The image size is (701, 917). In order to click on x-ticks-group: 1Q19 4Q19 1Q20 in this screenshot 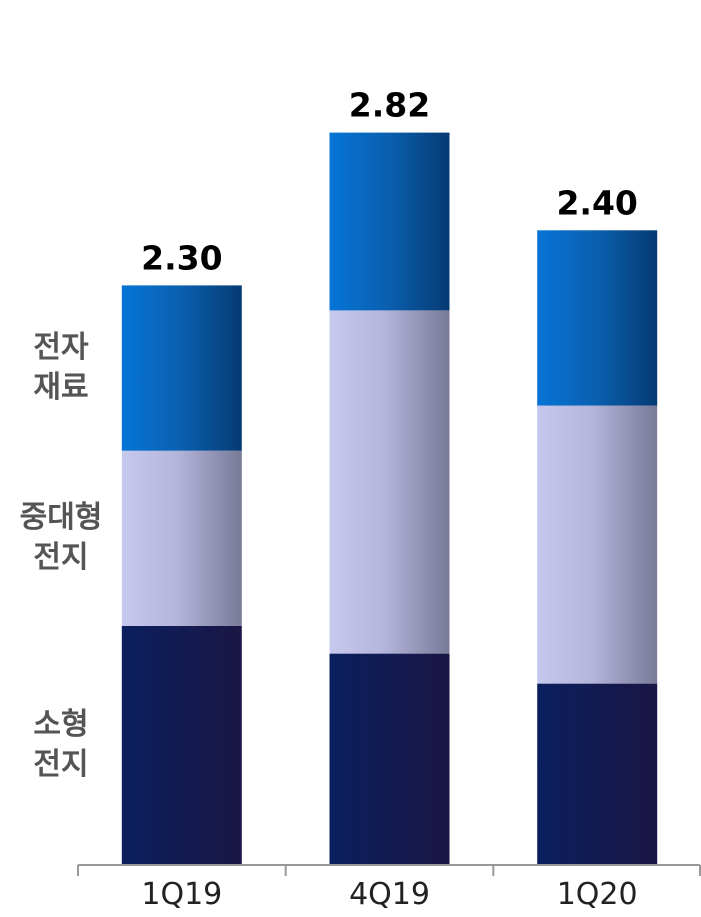, I will do `click(389, 888)`.